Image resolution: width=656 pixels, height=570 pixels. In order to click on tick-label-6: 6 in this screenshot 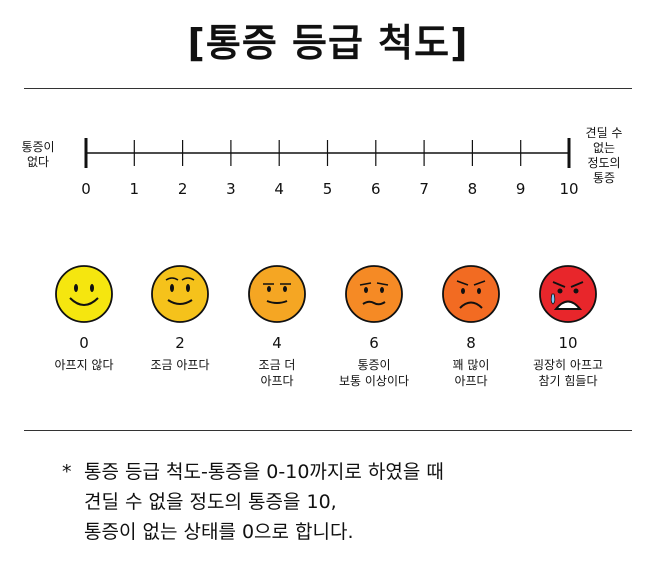, I will do `click(376, 189)`.